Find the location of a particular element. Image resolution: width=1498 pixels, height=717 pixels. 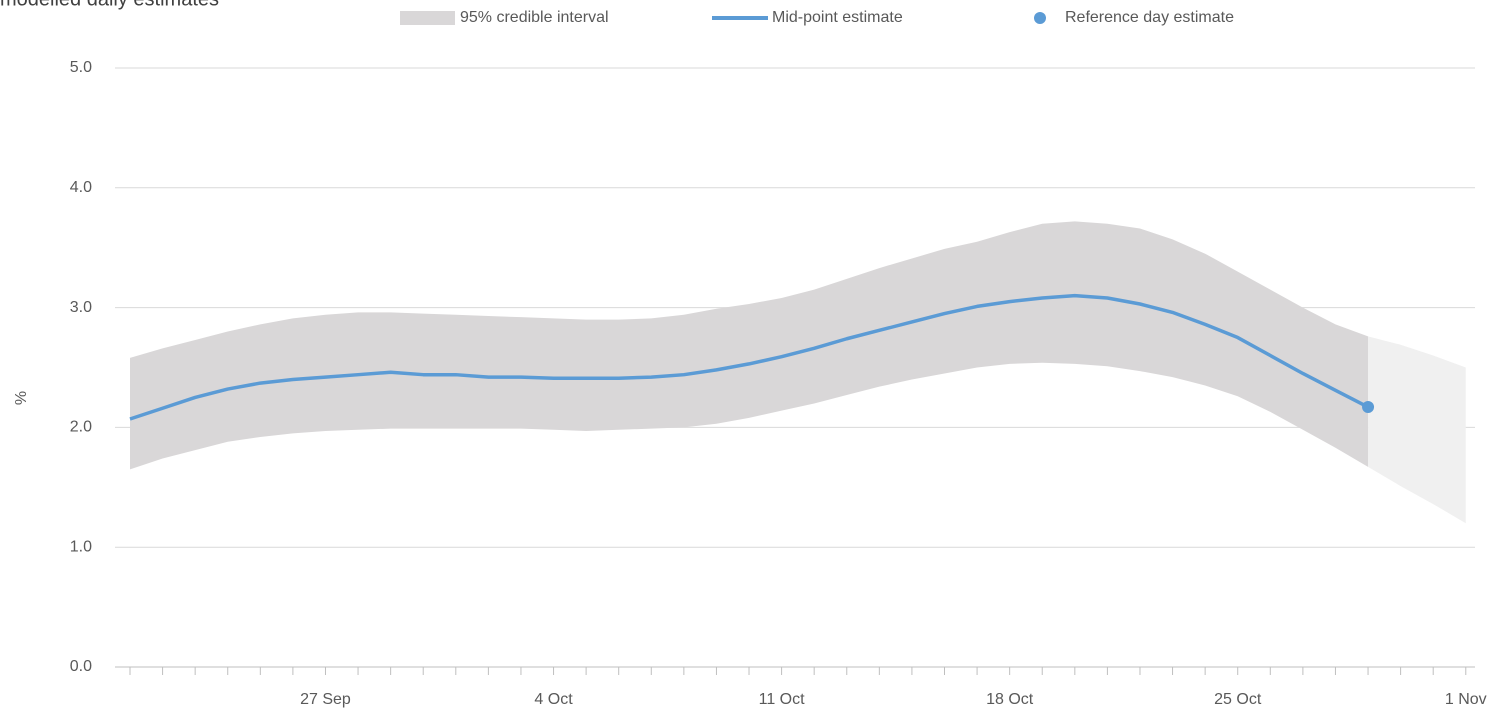

chart-title: modelled daily estimates is located at coordinates (109, 5).